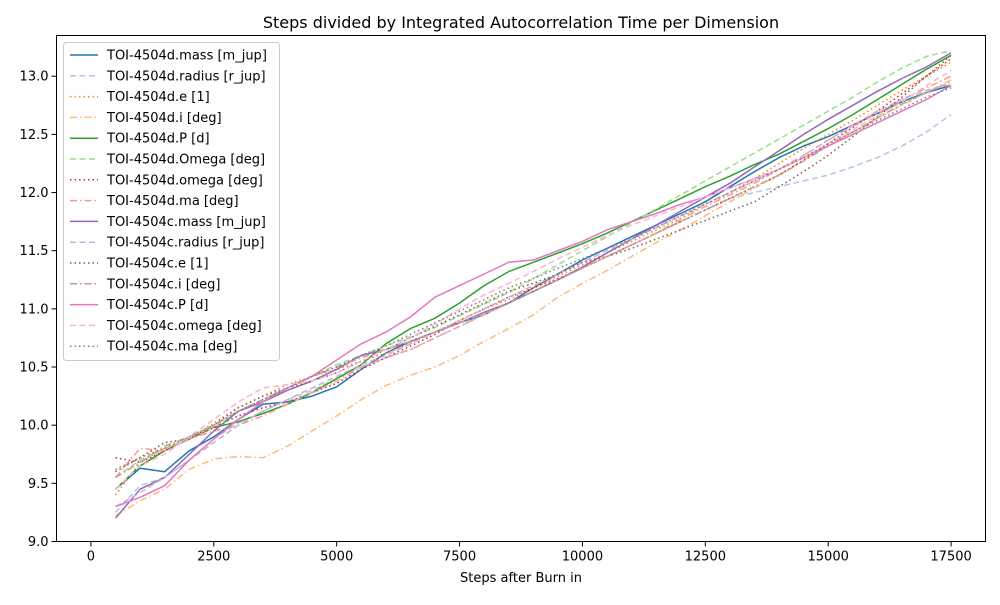 Image resolution: width=1000 pixels, height=605 pixels. Describe the element at coordinates (38, 484) in the screenshot. I see `y-tick-label: 9.5` at that location.